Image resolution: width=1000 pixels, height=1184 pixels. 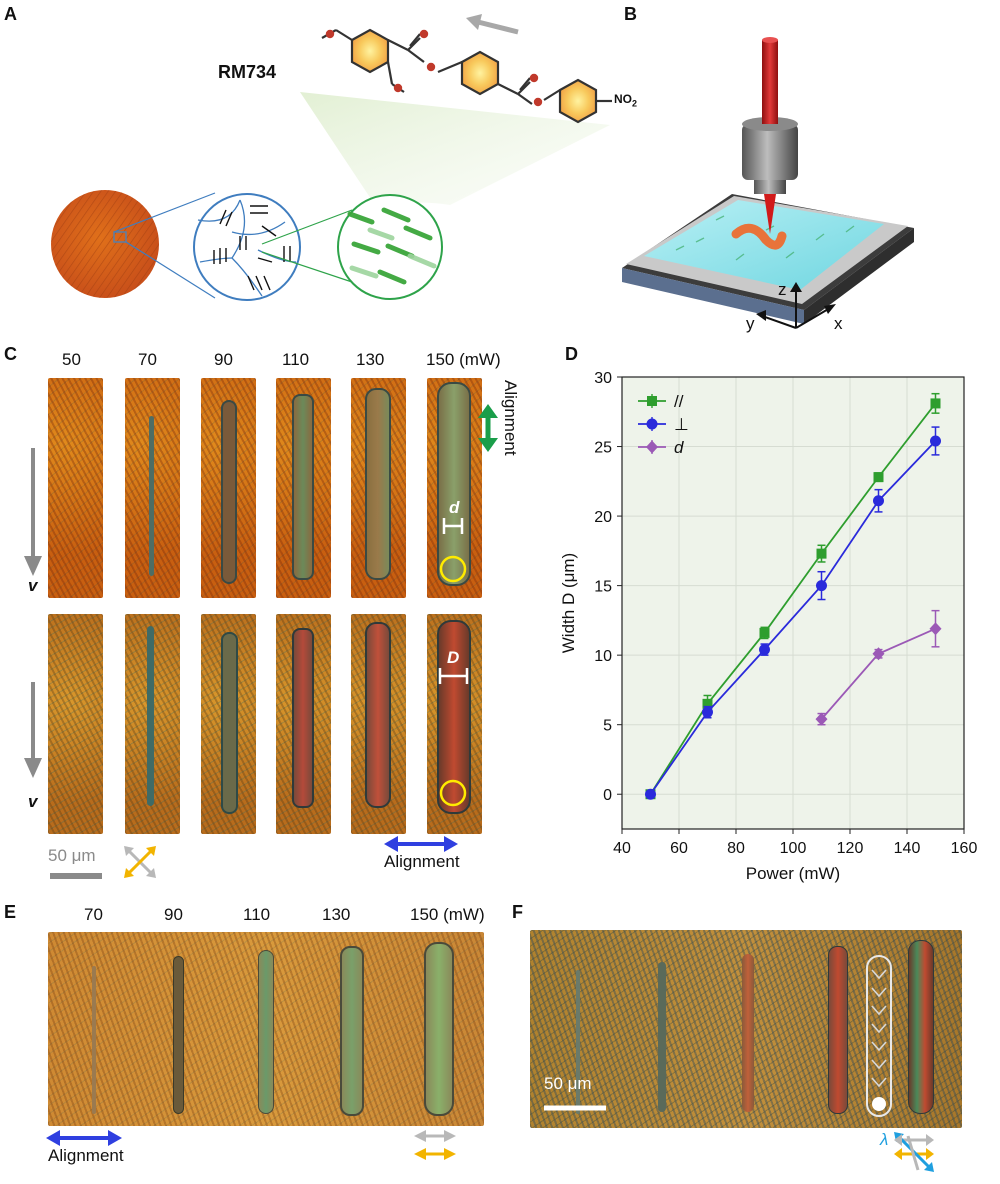 What do you see at coordinates (247, 72) in the screenshot?
I see `molecule-name: RM734` at bounding box center [247, 72].